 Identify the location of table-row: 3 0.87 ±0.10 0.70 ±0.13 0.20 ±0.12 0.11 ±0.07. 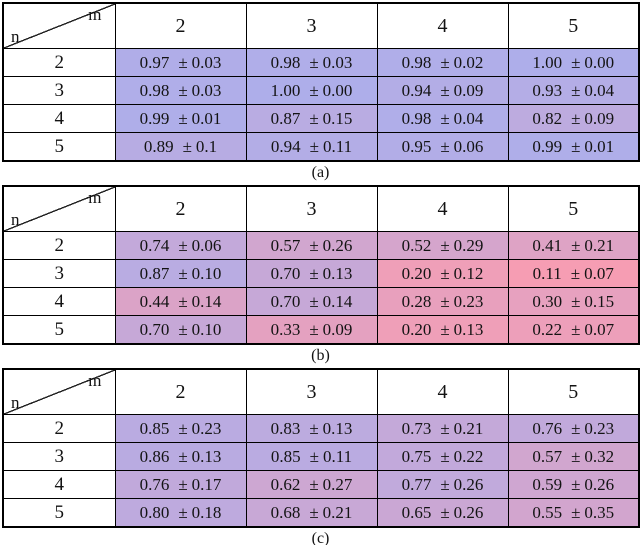
(321, 273).